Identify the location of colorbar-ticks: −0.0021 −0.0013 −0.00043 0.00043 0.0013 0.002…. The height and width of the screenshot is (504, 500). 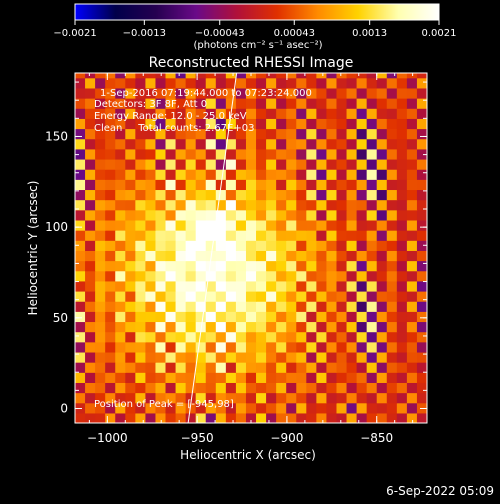
(255, 29).